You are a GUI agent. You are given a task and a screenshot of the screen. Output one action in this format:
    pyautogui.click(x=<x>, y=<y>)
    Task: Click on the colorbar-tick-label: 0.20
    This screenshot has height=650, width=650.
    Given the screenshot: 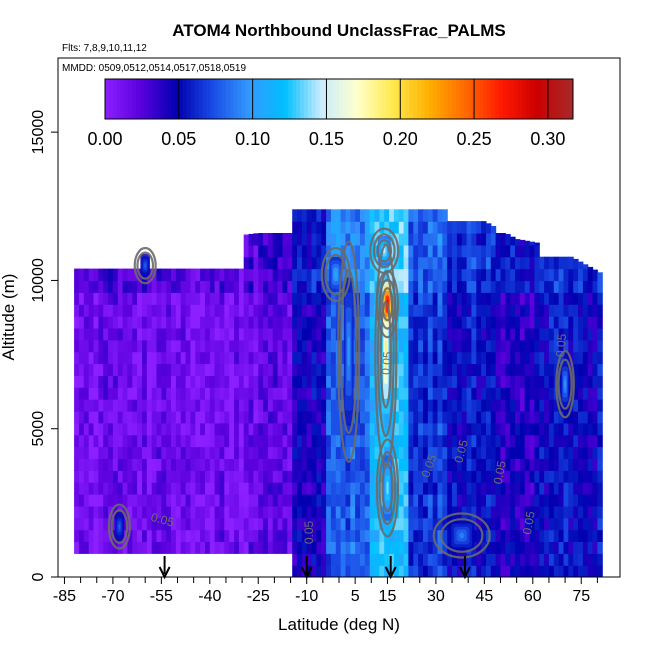 What is the action you would take?
    pyautogui.click(x=400, y=139)
    